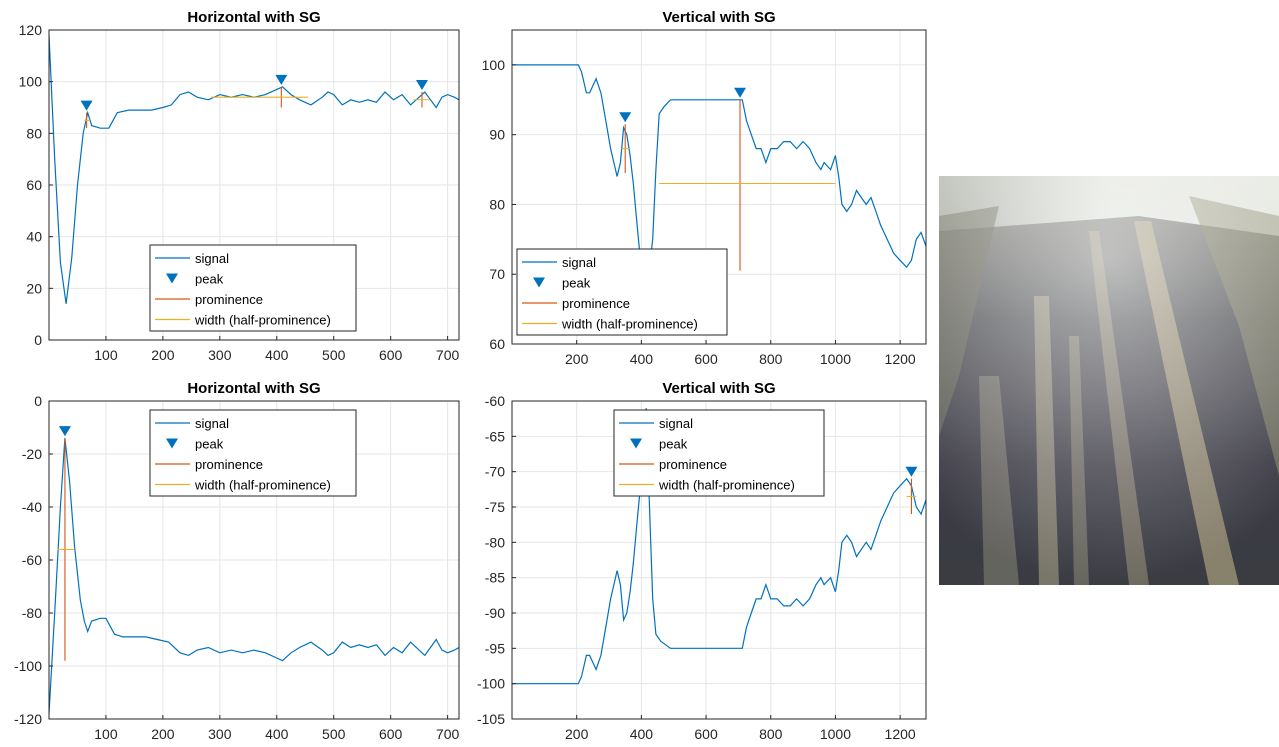 The image size is (1279, 747). What do you see at coordinates (28, 719) in the screenshot?
I see `y-tick-label: -120` at bounding box center [28, 719].